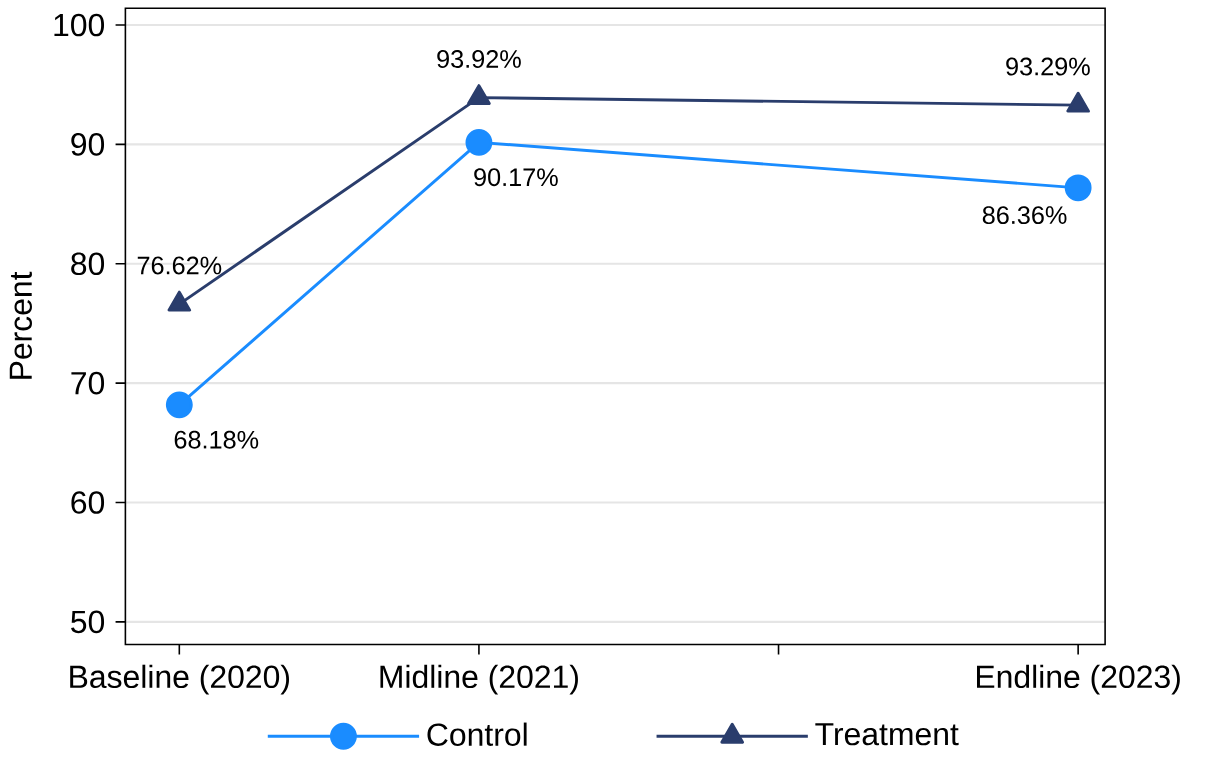  I want to click on y-tick-label: 80, so click(88, 263).